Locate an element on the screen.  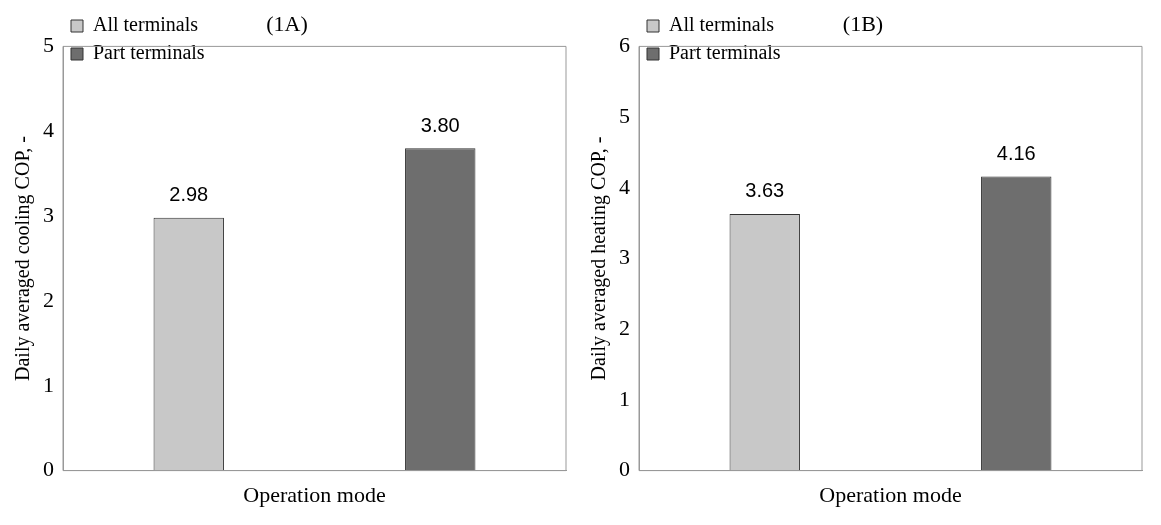
chart-title: (1A) is located at coordinates (287, 23).